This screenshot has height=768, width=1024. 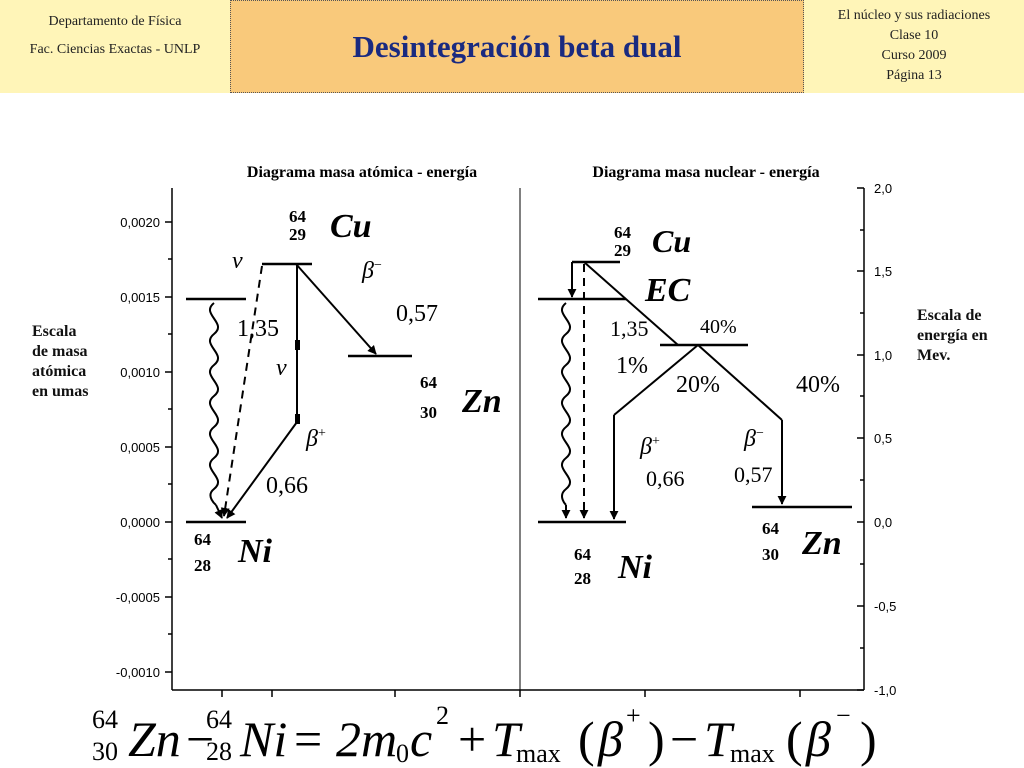 I want to click on mass-tick-label: -0,0005, so click(x=138, y=597).